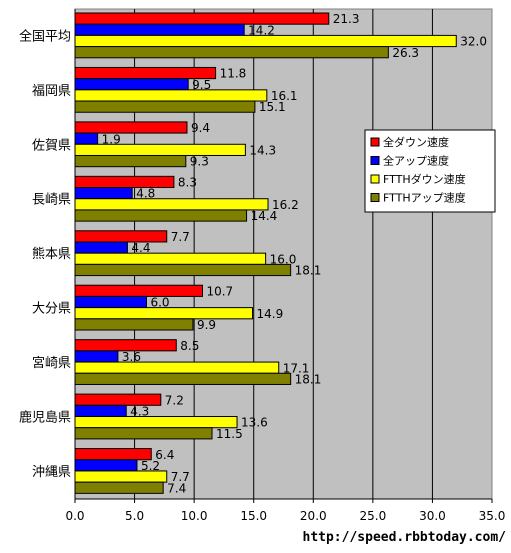  I want to click on value-label: 26.3, so click(405, 53).